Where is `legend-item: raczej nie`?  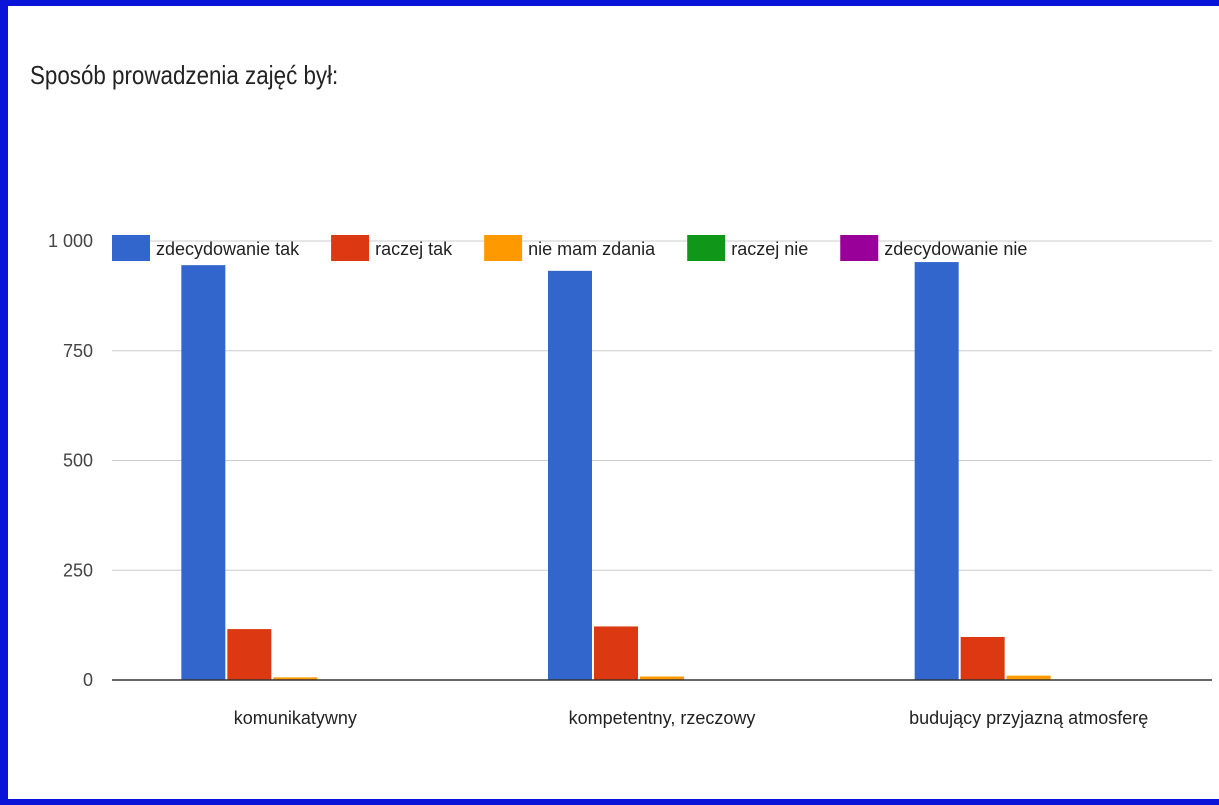
legend-item: raczej nie is located at coordinates (747, 248).